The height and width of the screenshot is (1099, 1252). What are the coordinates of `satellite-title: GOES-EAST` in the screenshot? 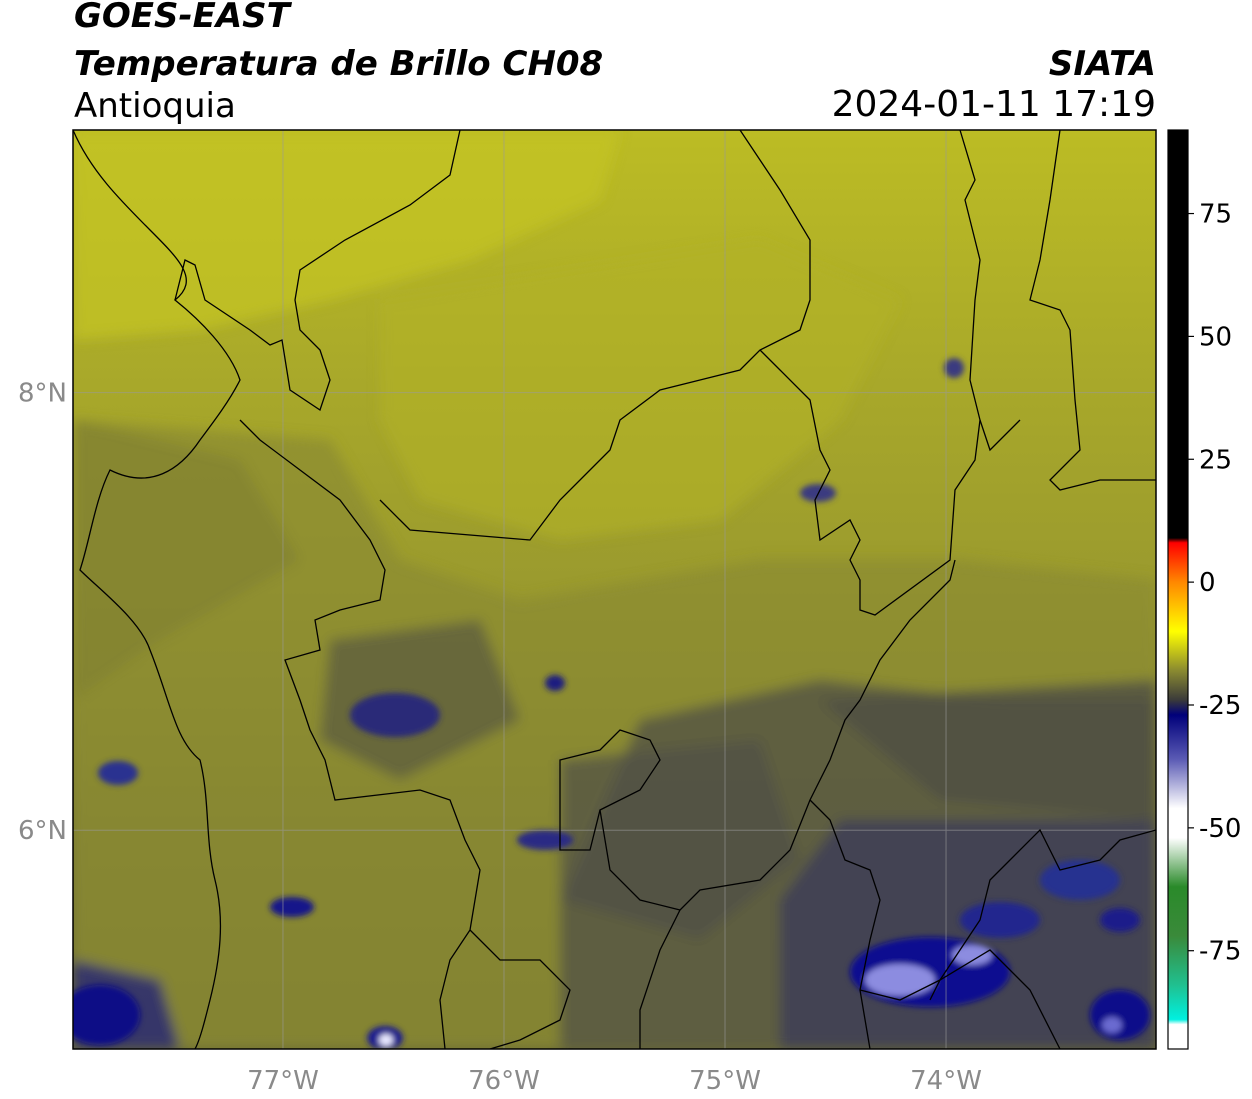 It's located at (182, 18).